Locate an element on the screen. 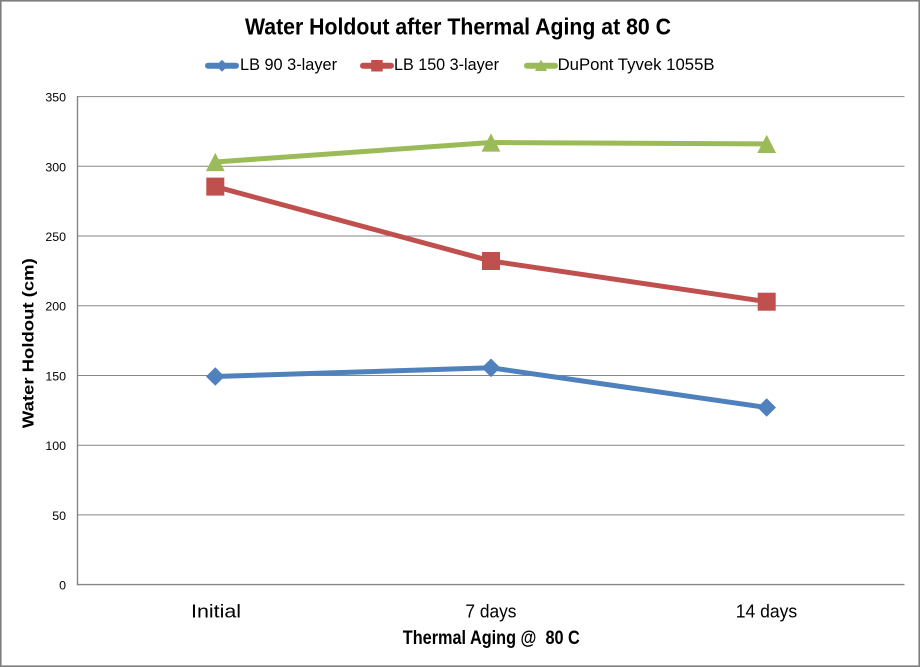 Image resolution: width=920 pixels, height=667 pixels. svg-text: 300 is located at coordinates (55, 167).